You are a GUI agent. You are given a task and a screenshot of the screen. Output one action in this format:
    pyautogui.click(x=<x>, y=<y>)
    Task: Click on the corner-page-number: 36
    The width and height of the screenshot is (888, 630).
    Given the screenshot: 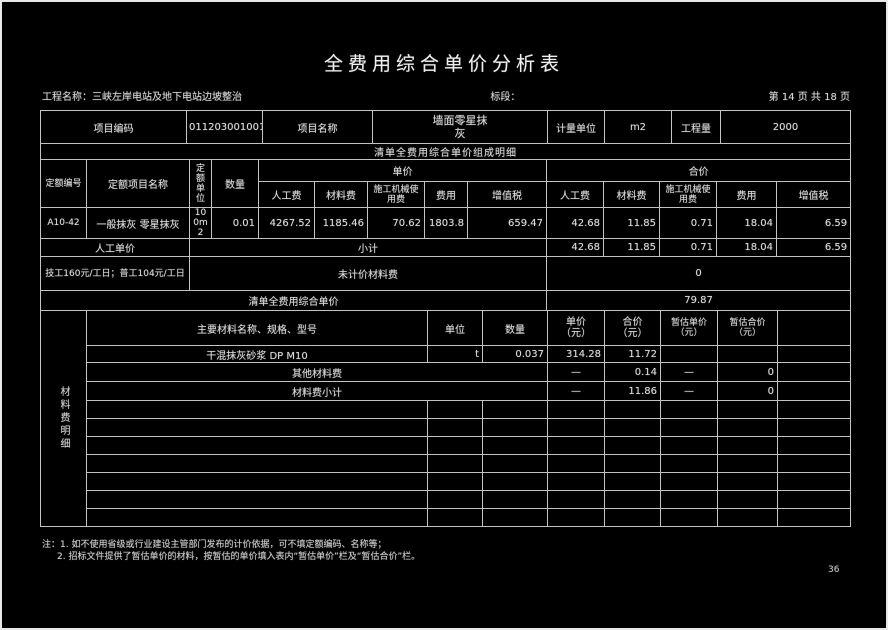 What is the action you would take?
    pyautogui.click(x=834, y=570)
    